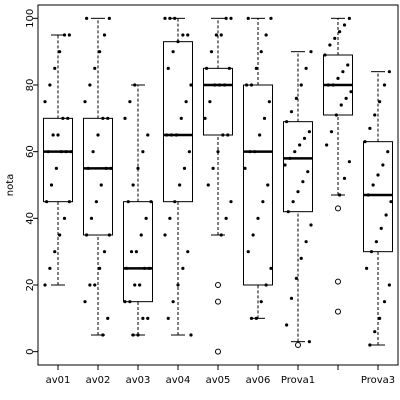 The height and width of the screenshot is (400, 400). Describe the element at coordinates (98, 380) in the screenshot. I see `x-tick-label: av02` at that location.